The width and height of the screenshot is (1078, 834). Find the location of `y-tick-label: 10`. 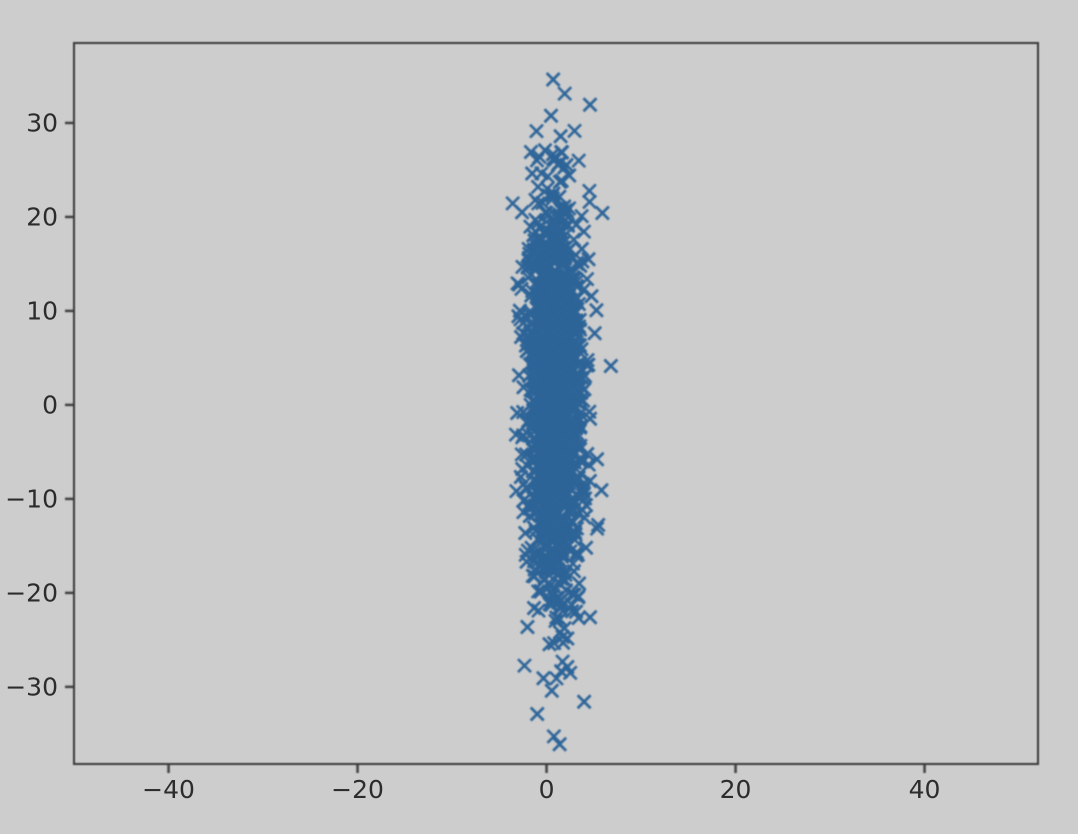

y-tick-label: 10 is located at coordinates (42, 311).